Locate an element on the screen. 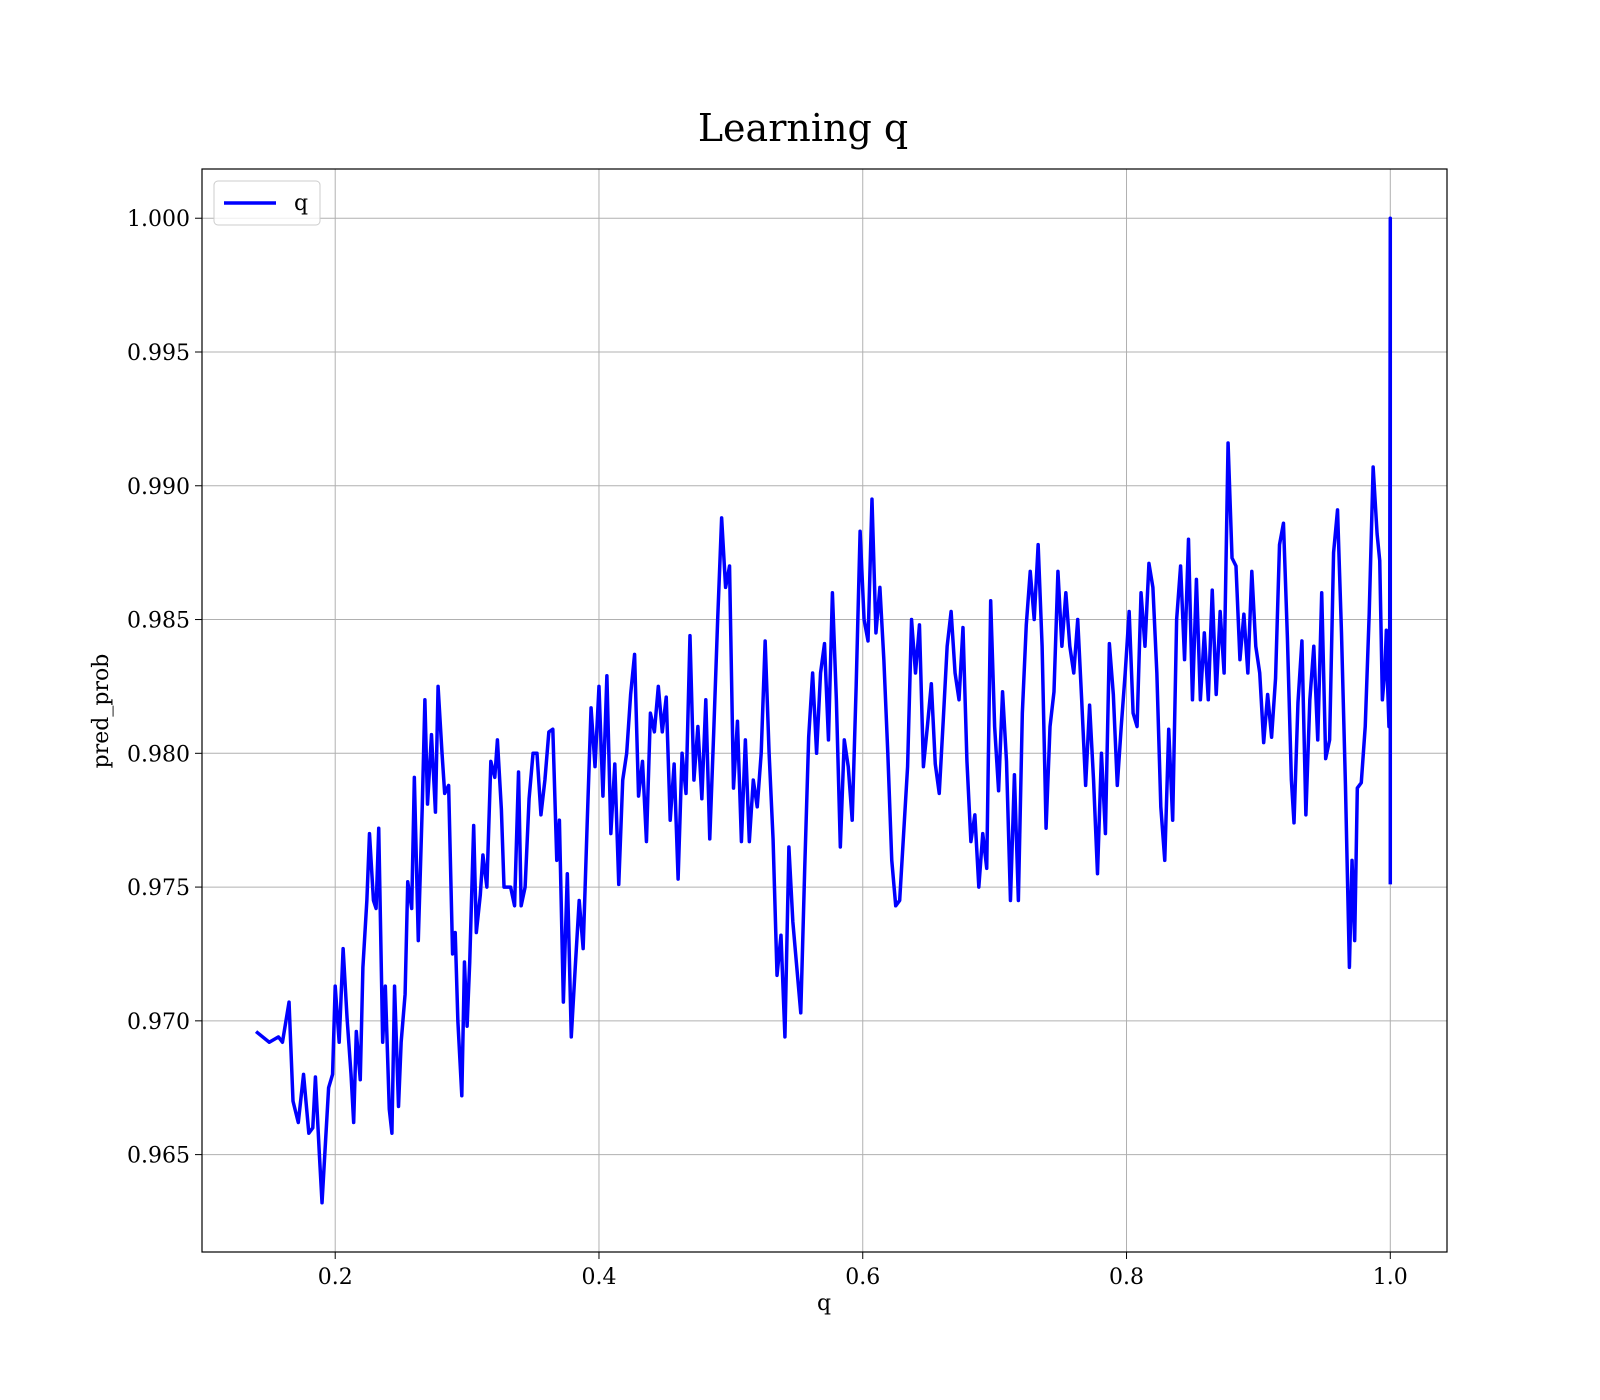 This screenshot has height=1400, width=1600. x-tick-label: 0.6 is located at coordinates (862, 1277).